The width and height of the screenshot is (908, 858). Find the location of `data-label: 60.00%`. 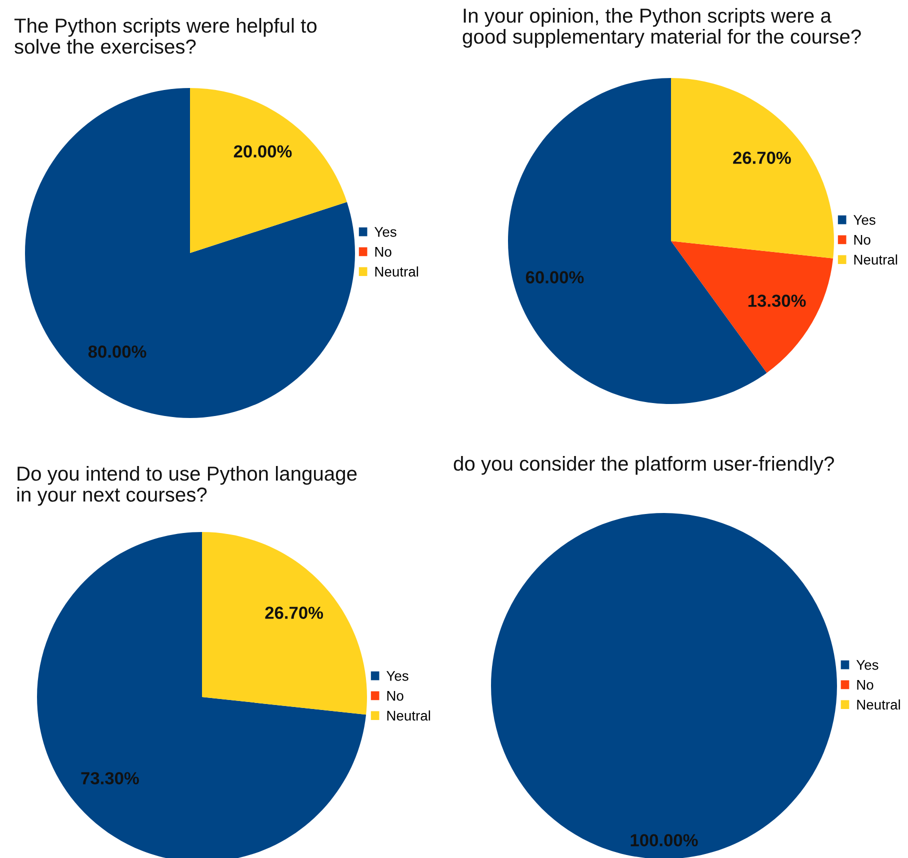

data-label: 60.00% is located at coordinates (555, 277).